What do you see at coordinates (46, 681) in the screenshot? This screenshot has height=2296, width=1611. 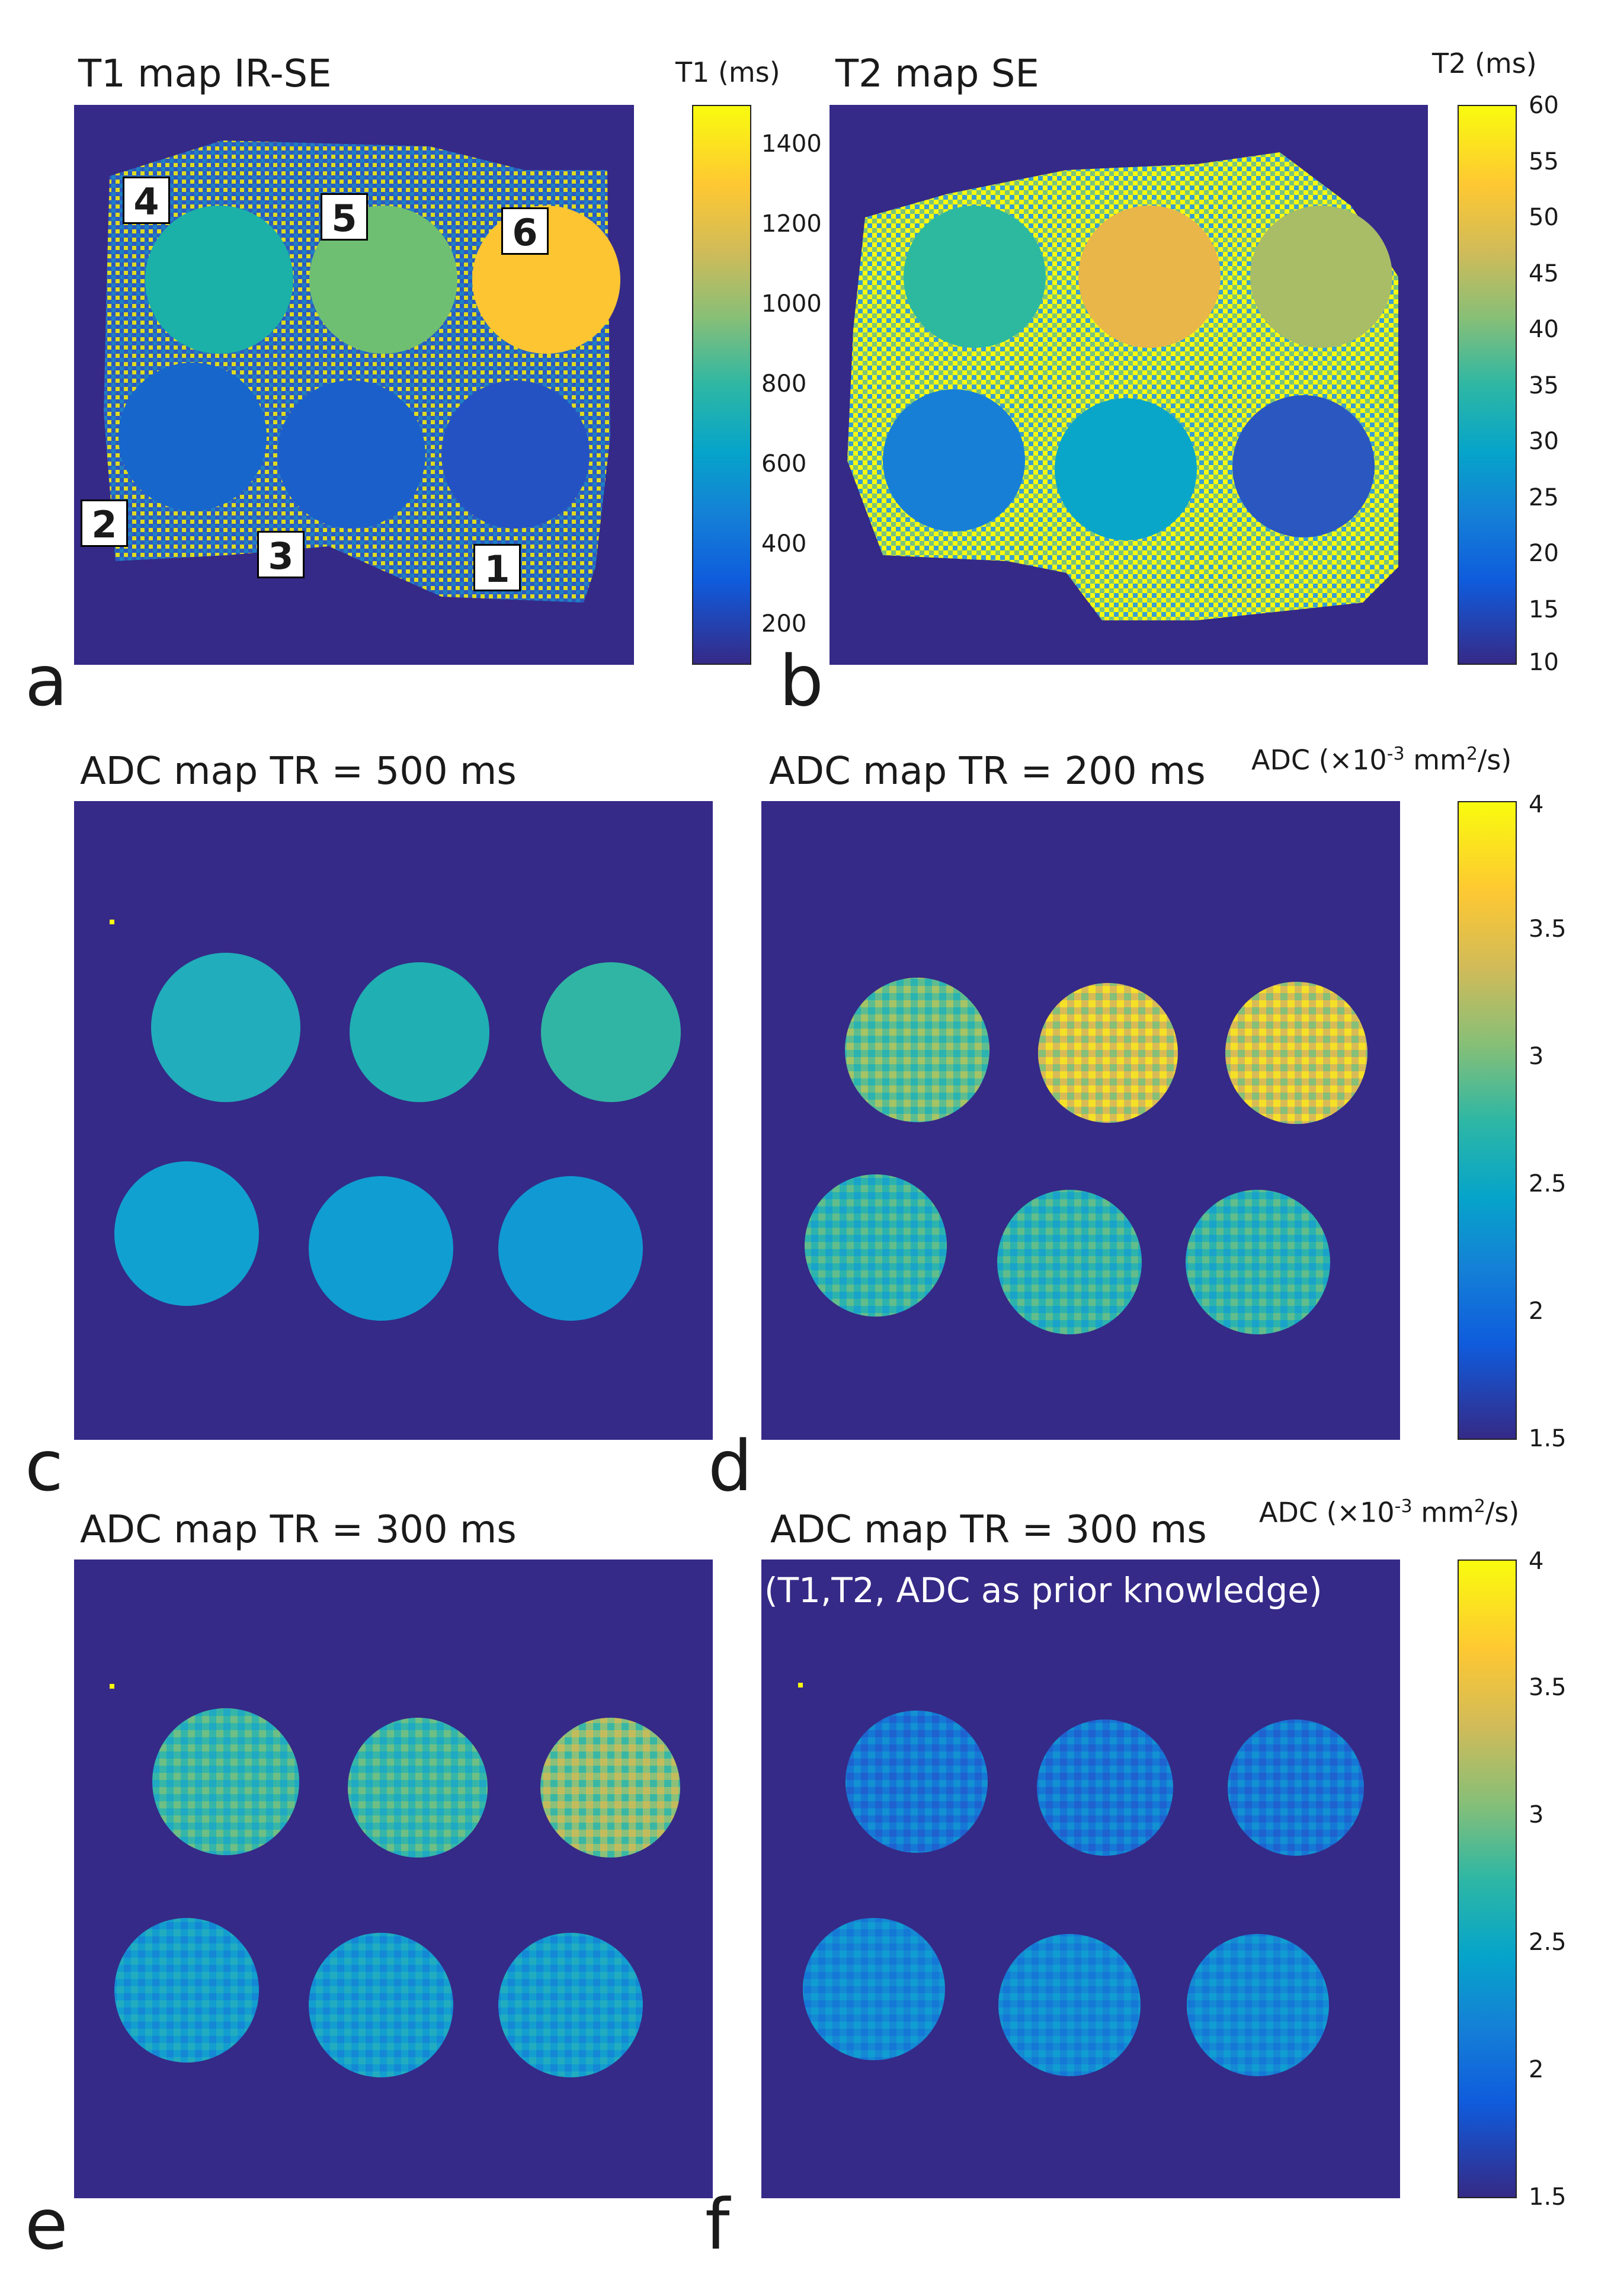 I see `panel-a-letter: a` at bounding box center [46, 681].